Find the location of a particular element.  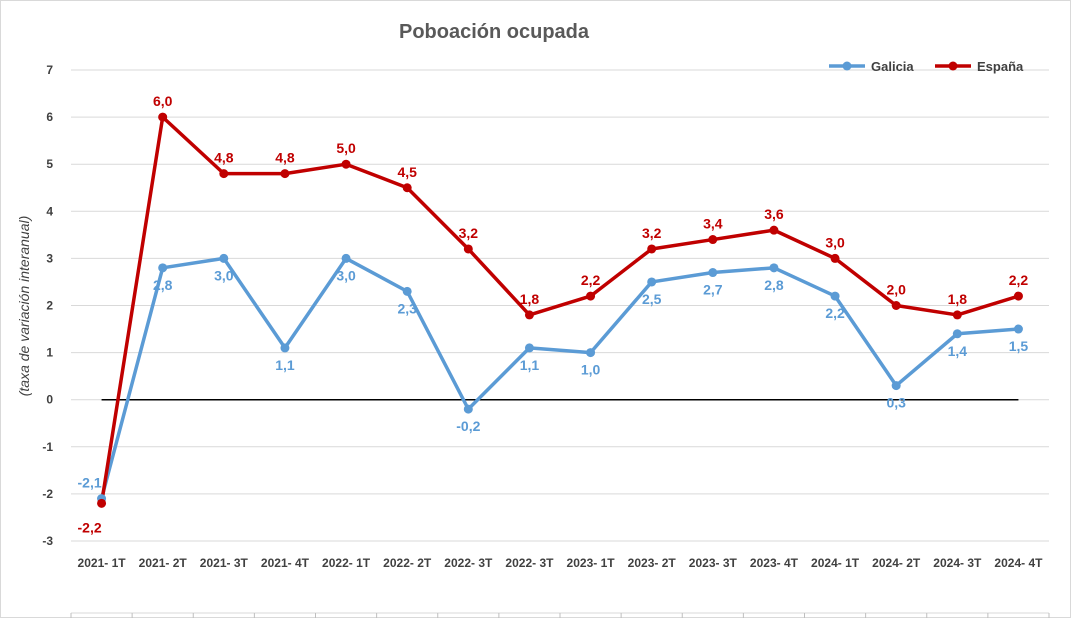

y-tick-label: -3 is located at coordinates (47, 541).